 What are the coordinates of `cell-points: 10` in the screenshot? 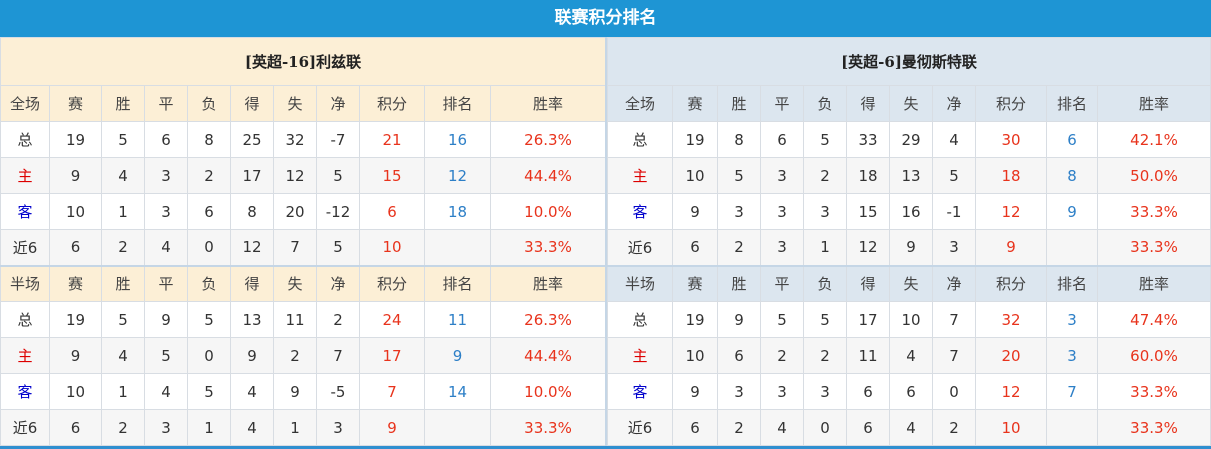 It's located at (1011, 427).